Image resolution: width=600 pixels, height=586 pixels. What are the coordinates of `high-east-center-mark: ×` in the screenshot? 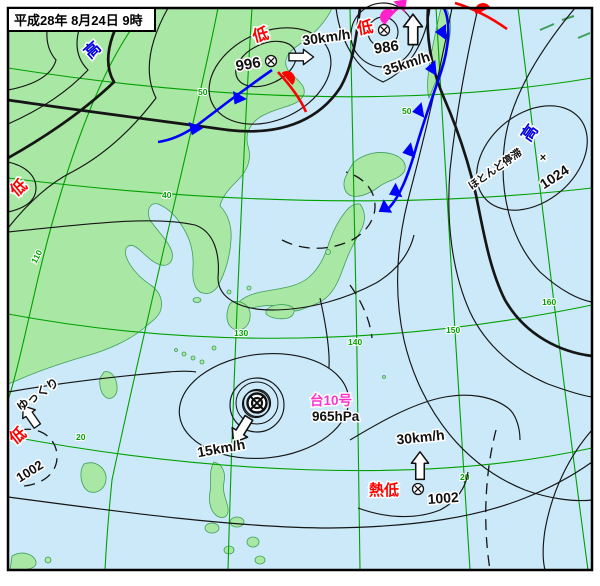 It's located at (543, 158).